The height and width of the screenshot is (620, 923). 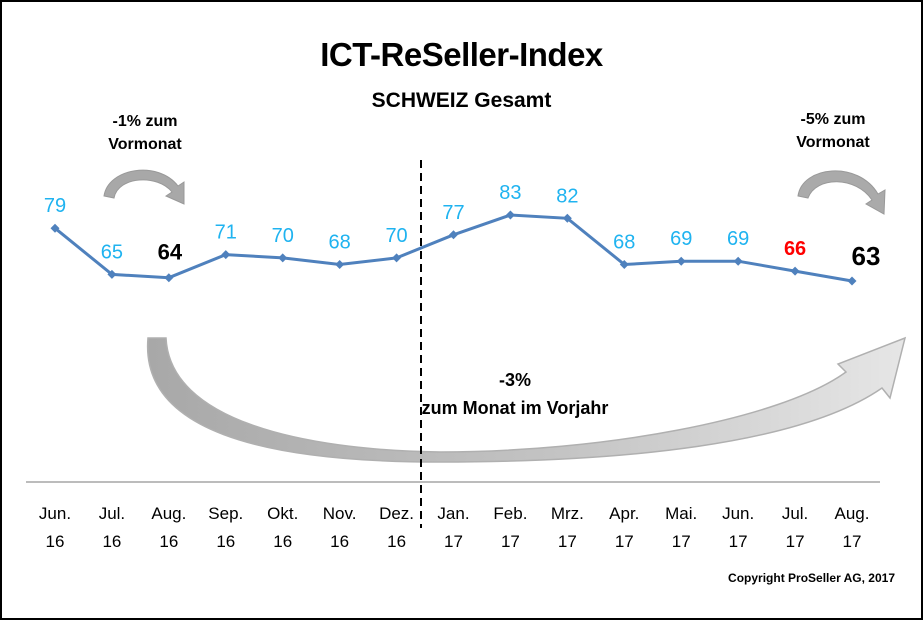 What do you see at coordinates (841, 192) in the screenshot?
I see `mom-arrow-right-icon` at bounding box center [841, 192].